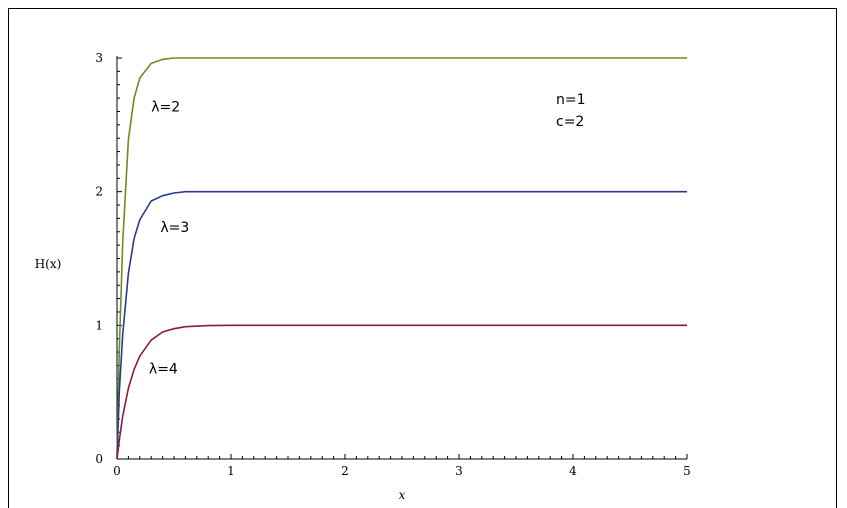 The image size is (847, 508). Describe the element at coordinates (570, 122) in the screenshot. I see `annotation-c: c=2` at that location.